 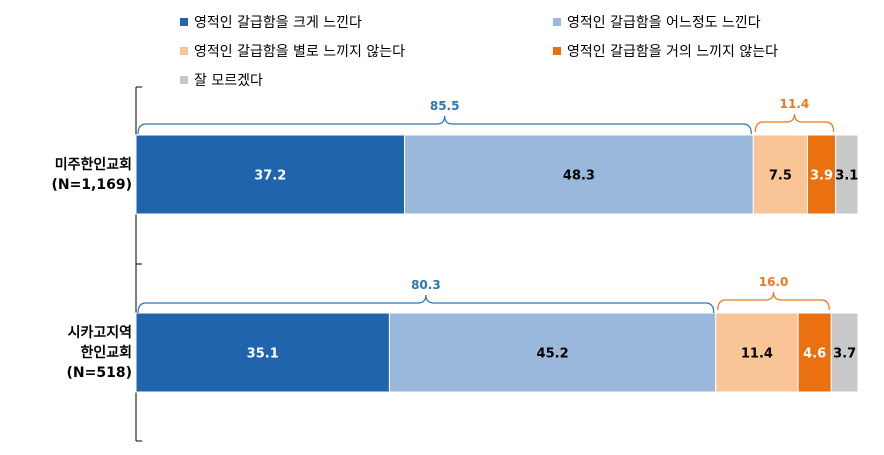 What do you see at coordinates (66, 175) in the screenshot?
I see `category-label: 미주한인교회 (N=1,169)` at bounding box center [66, 175].